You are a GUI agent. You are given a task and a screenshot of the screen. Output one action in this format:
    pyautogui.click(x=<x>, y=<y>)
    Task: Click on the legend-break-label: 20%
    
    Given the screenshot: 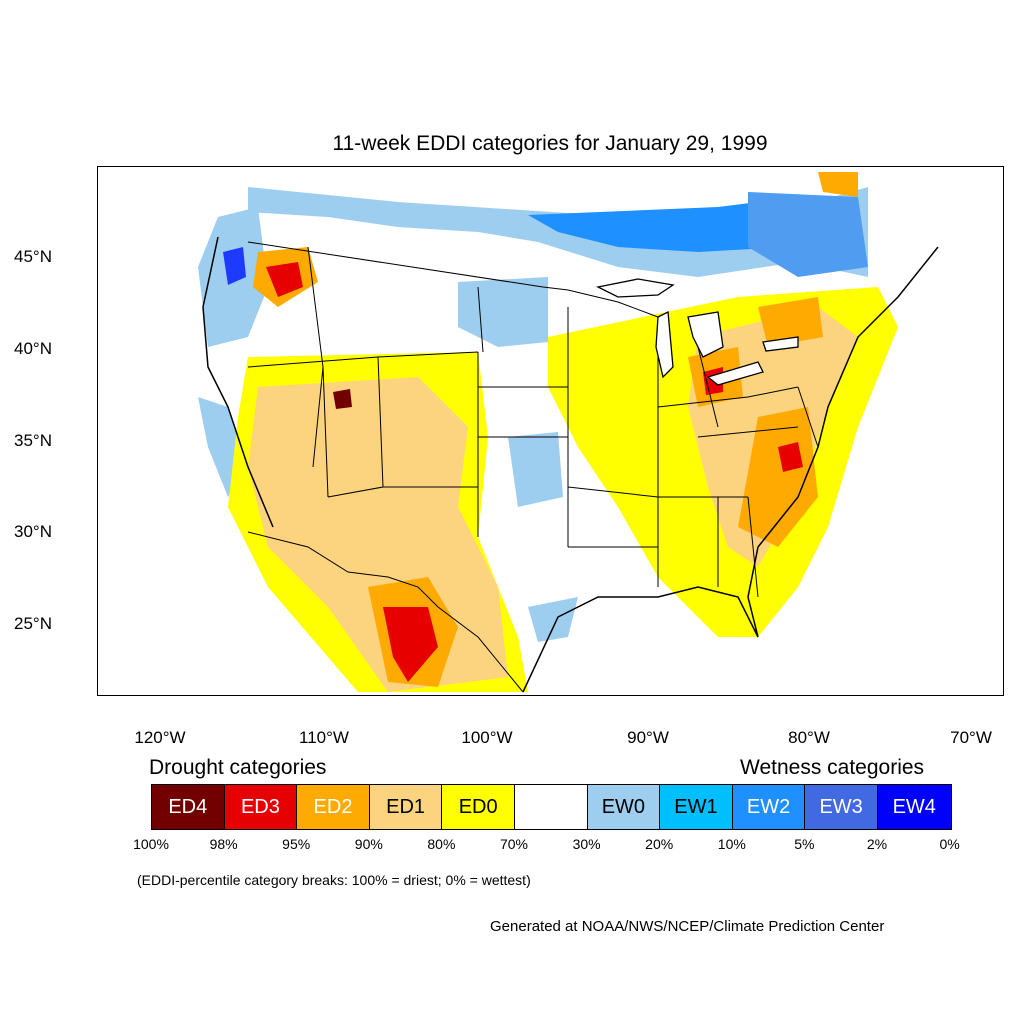 What is the action you would take?
    pyautogui.click(x=659, y=844)
    